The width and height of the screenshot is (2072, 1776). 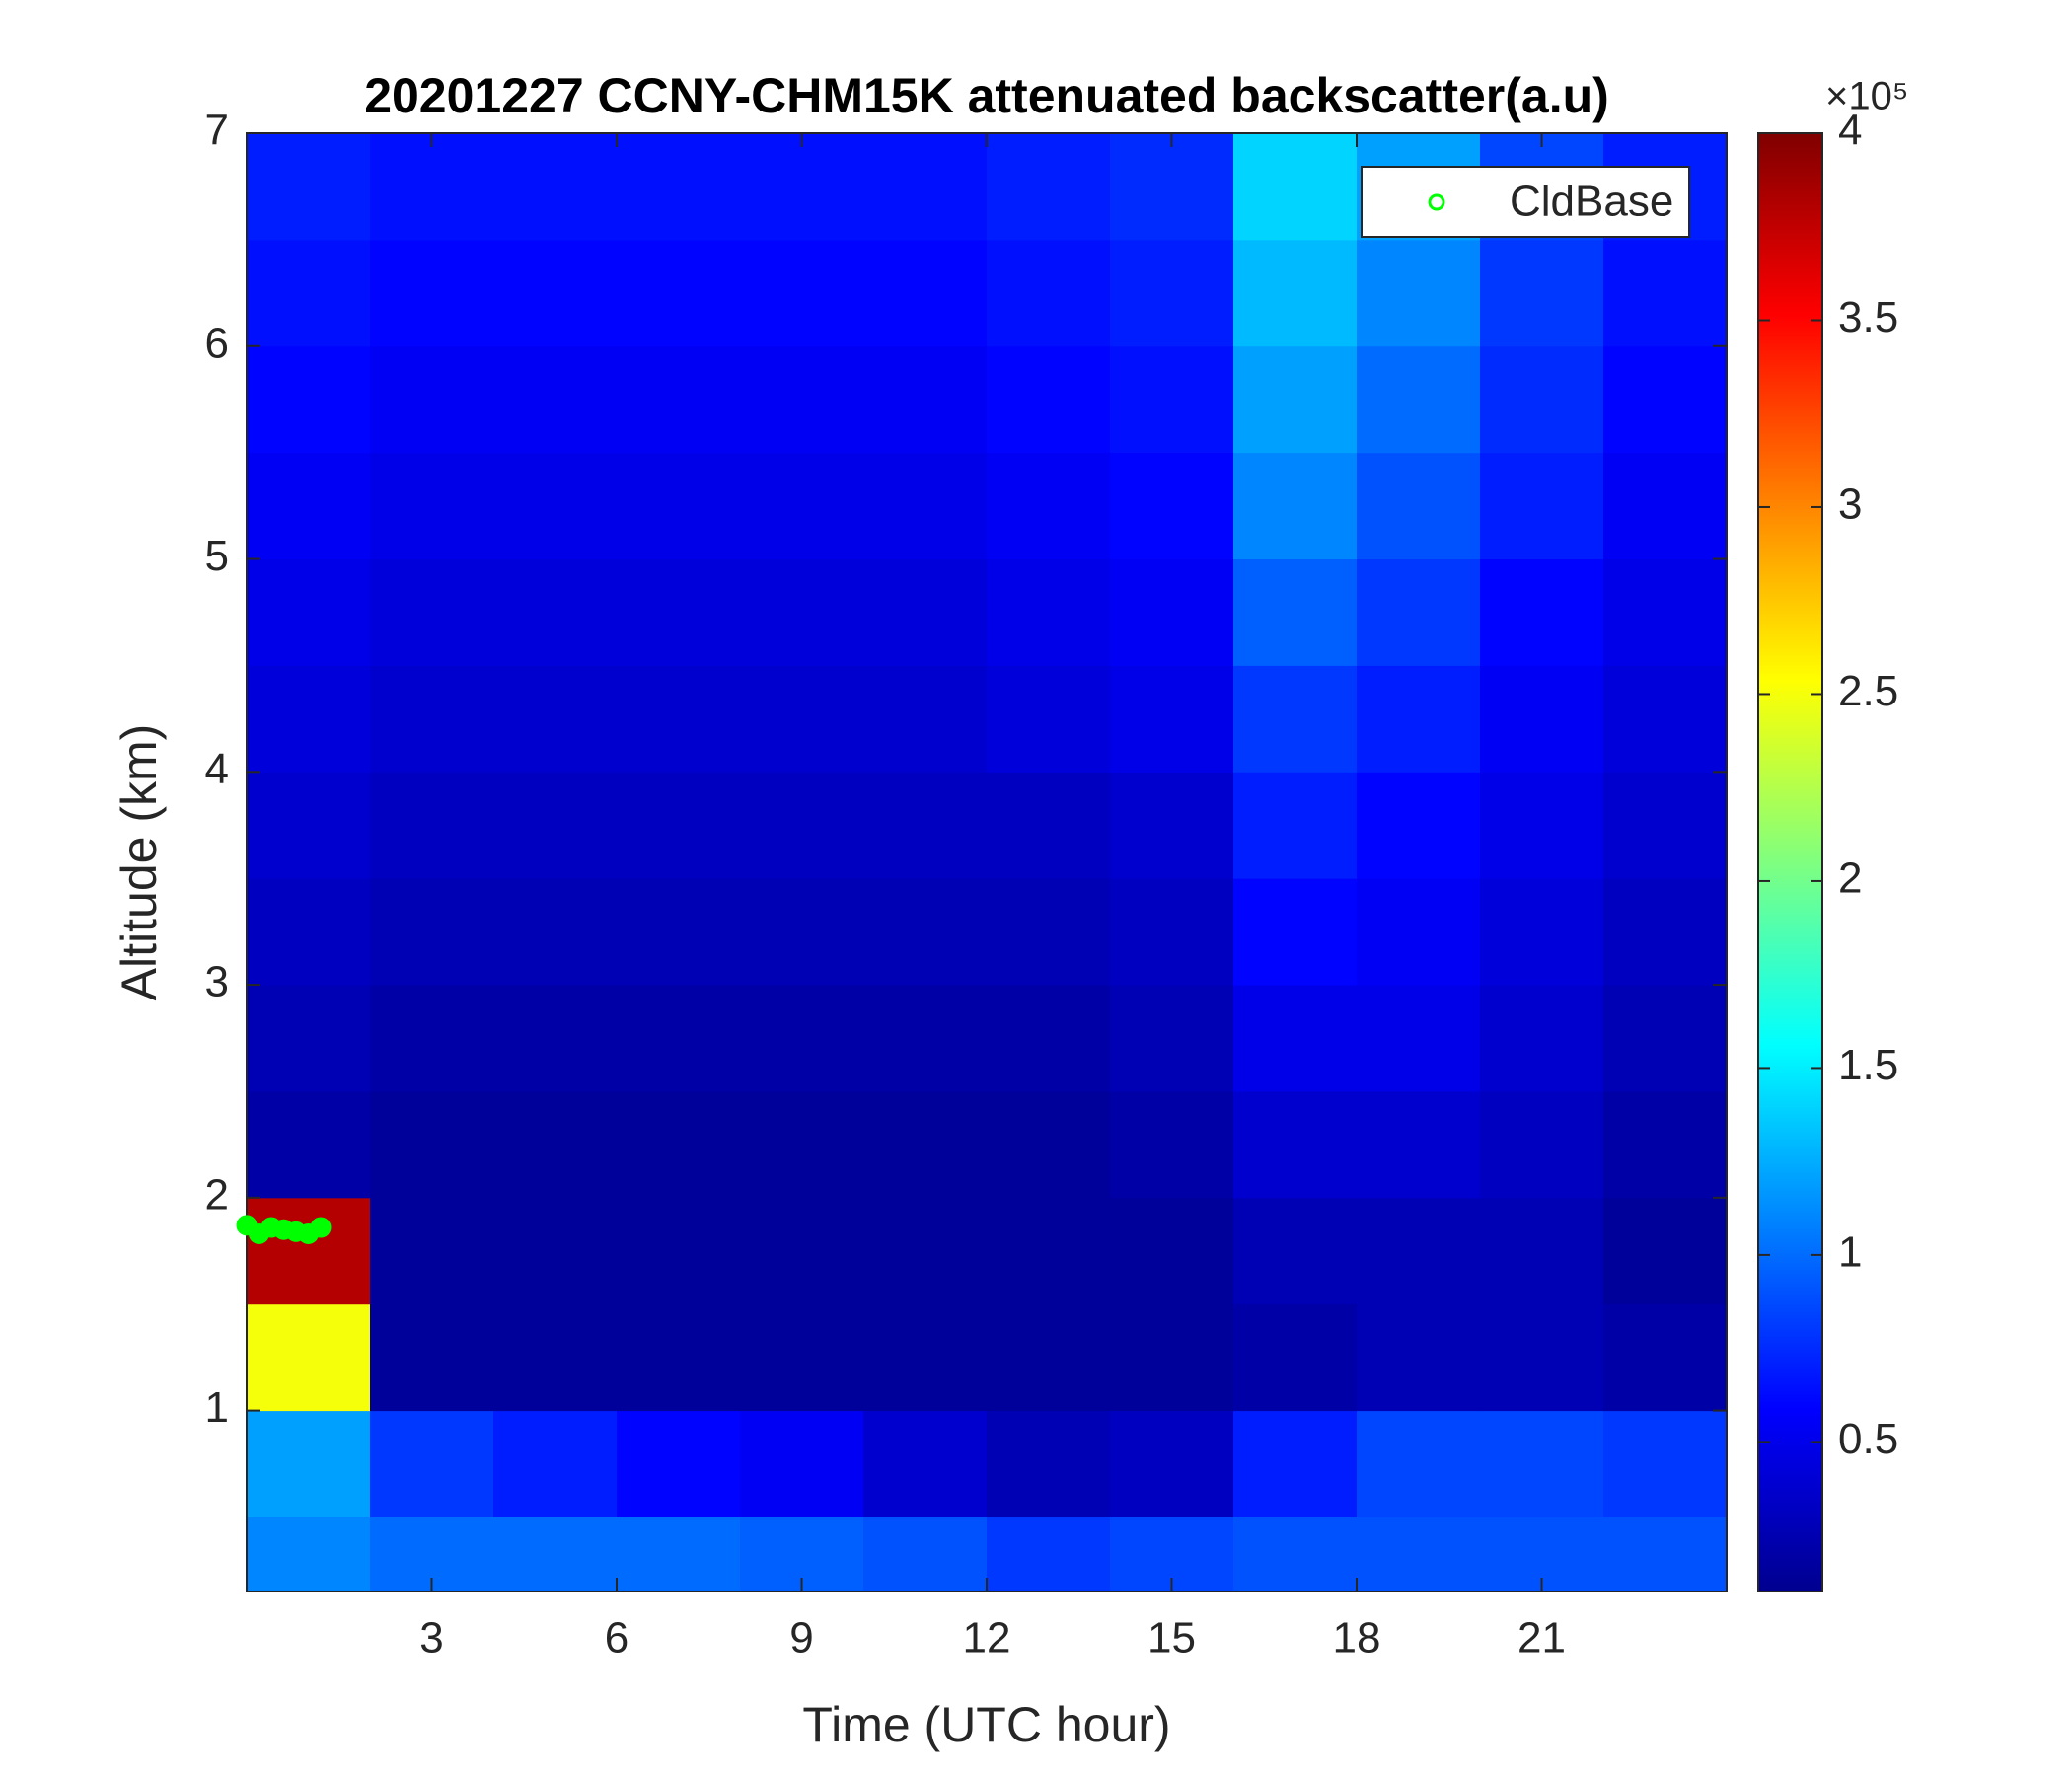 I want to click on y-tick-label: 5, so click(x=217, y=556).